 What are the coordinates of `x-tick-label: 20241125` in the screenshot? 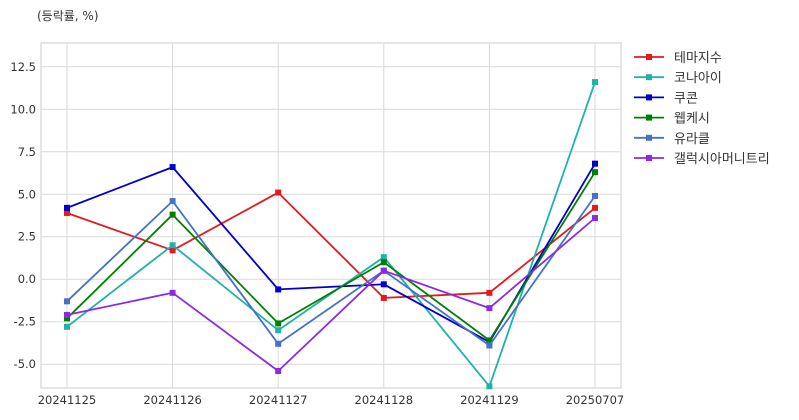 It's located at (67, 400).